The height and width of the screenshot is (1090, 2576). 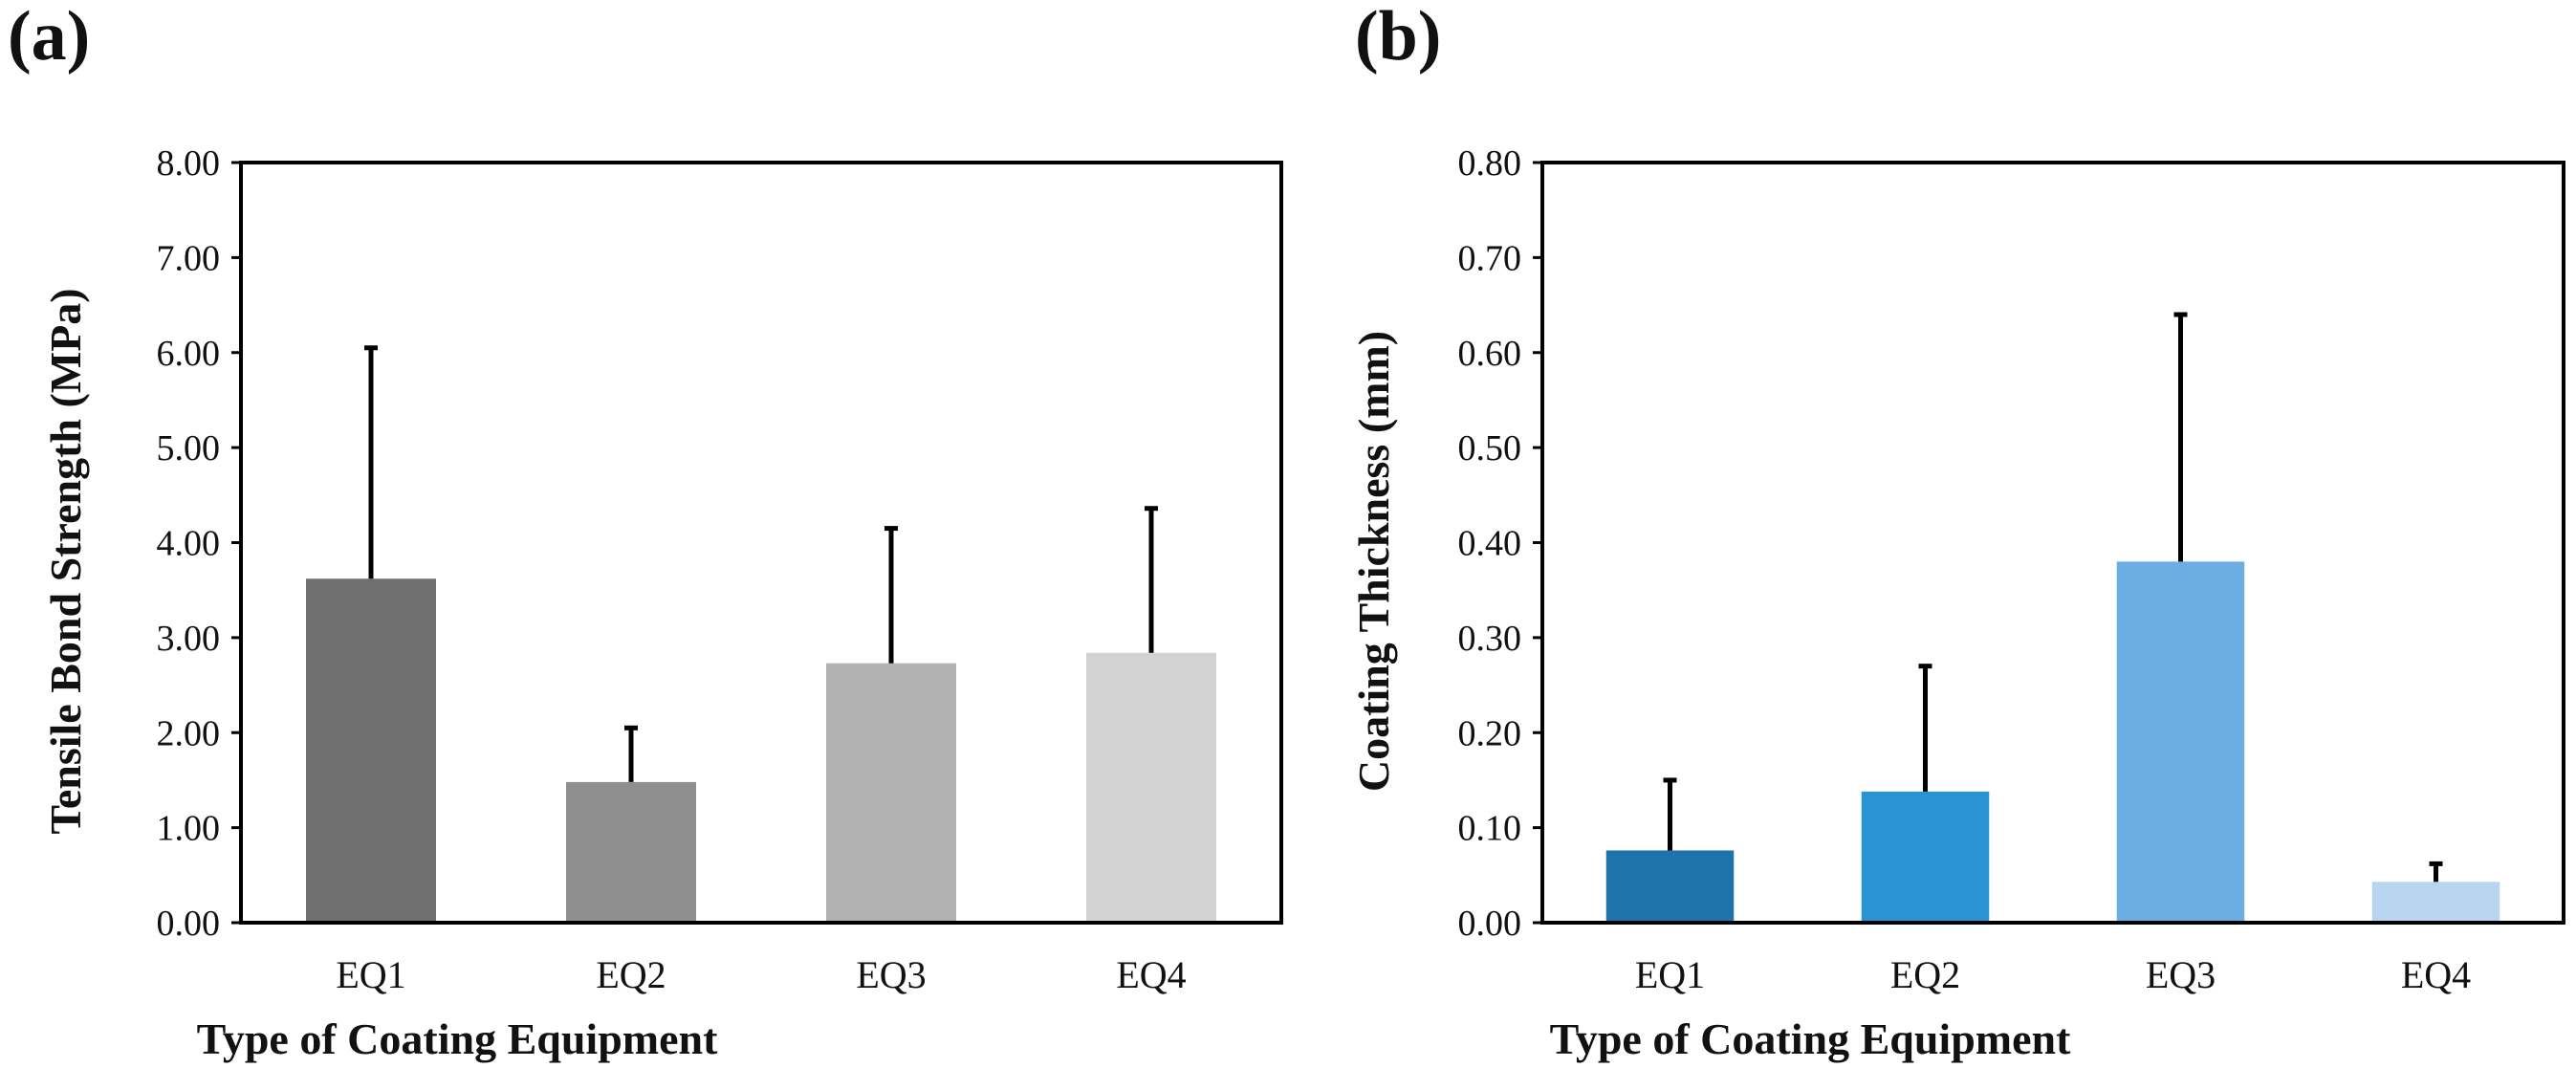 What do you see at coordinates (1925, 857) in the screenshot?
I see `panel-b-bar-eq2` at bounding box center [1925, 857].